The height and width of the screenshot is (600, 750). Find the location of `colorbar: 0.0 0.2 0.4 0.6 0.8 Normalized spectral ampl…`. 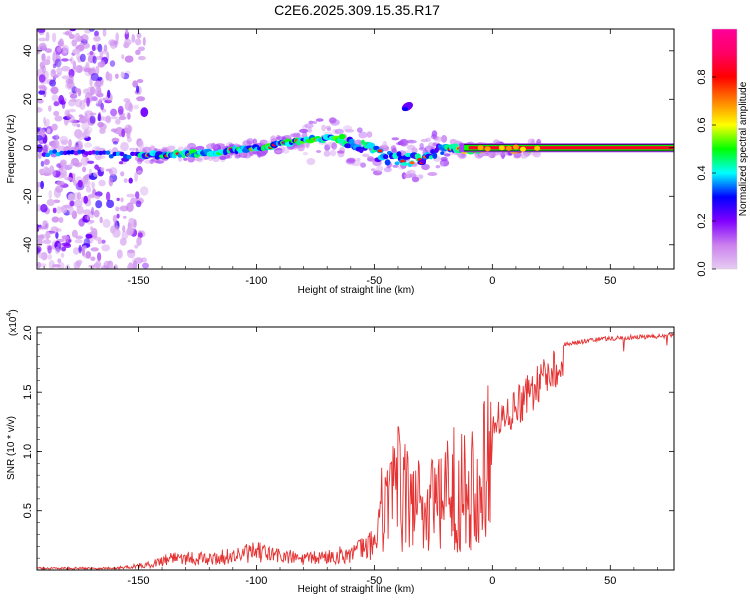

colorbar: 0.0 0.2 0.4 0.6 0.8 Normalized spectral ampl… is located at coordinates (722, 152).